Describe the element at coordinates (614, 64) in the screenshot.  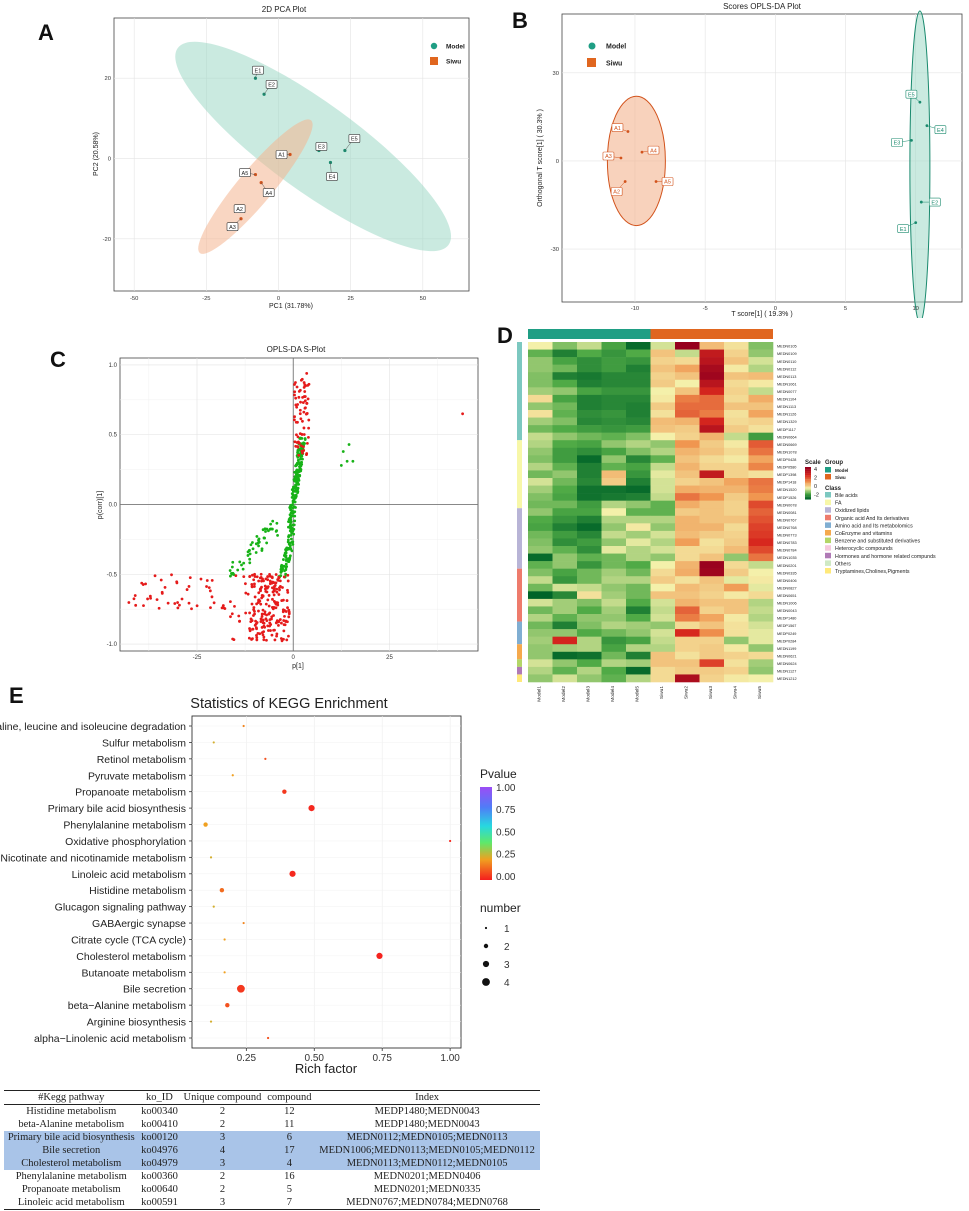
I see `opls-legend-label: Siwu` at that location.